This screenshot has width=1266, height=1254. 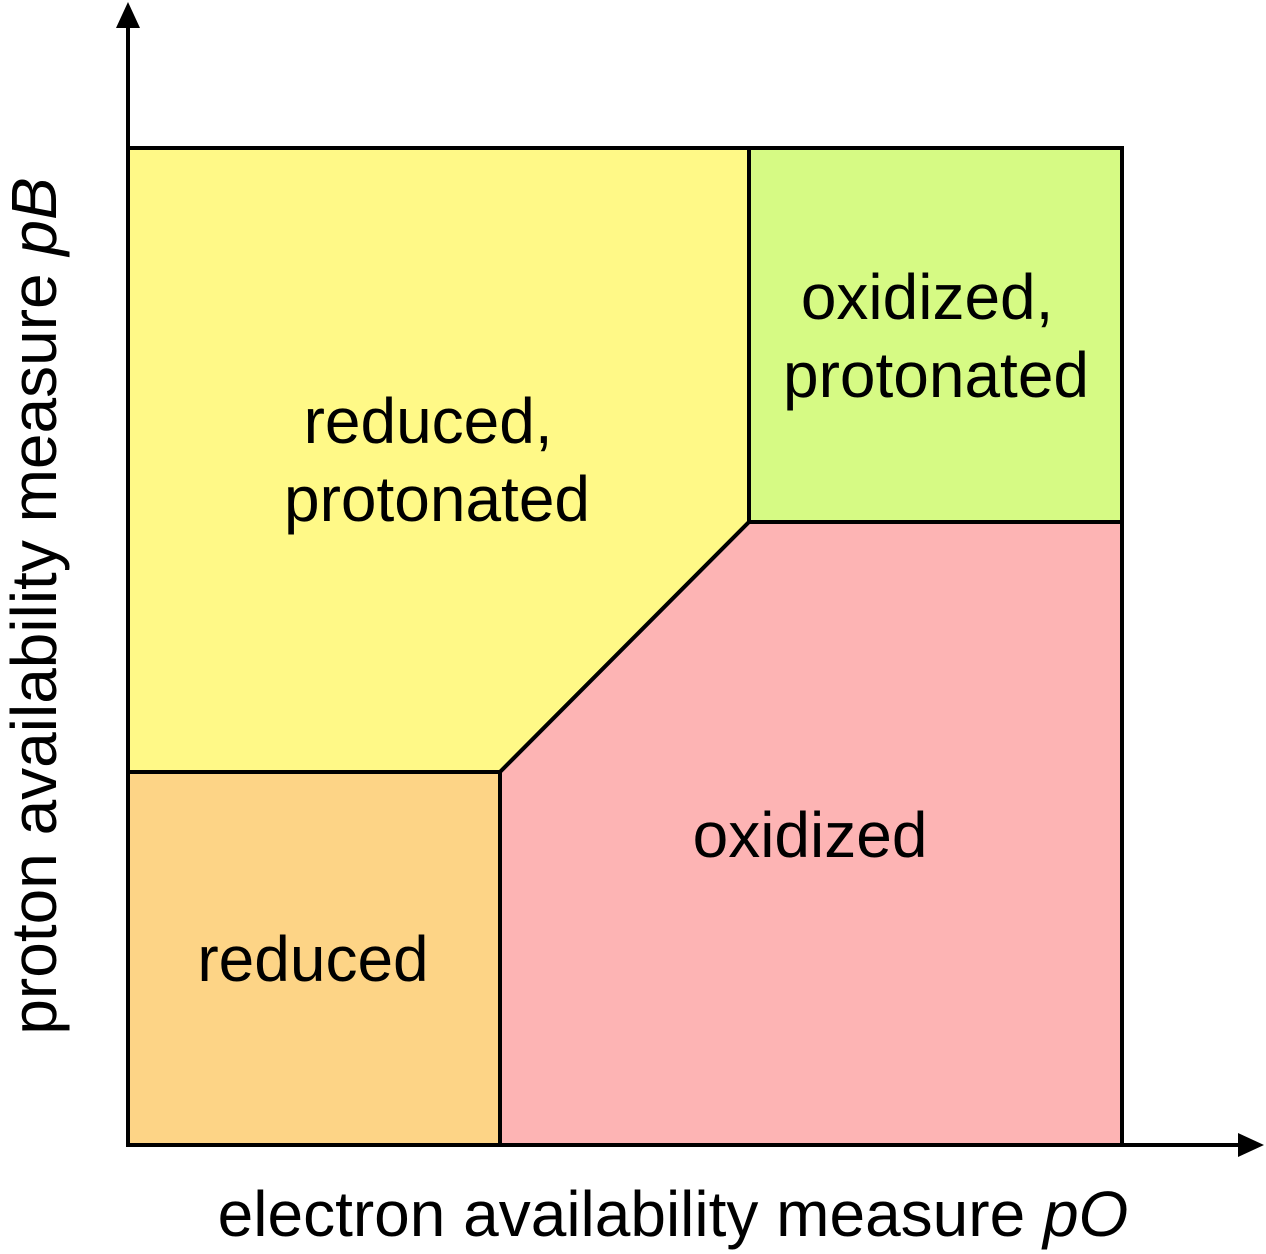 What do you see at coordinates (428, 421) in the screenshot?
I see `label-reduced-protonated-line1: reduced,` at bounding box center [428, 421].